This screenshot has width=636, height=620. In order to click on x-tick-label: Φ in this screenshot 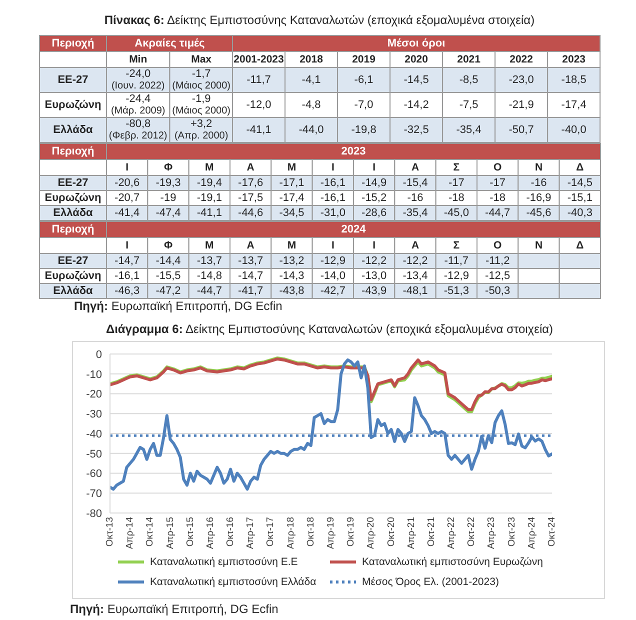, I will do `click(168, 246)`.